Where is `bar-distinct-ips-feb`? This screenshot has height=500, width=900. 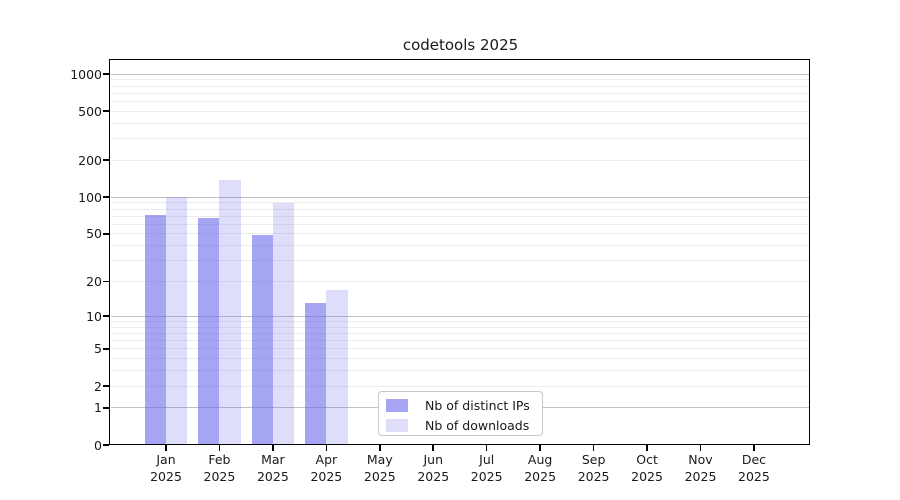 bar-distinct-ips-feb is located at coordinates (209, 330).